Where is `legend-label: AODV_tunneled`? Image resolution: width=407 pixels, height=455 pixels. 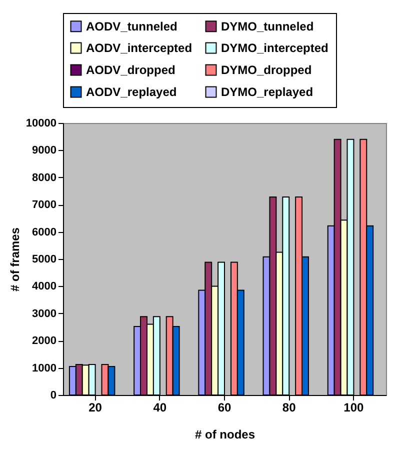
legend-label: AODV_tunneled is located at coordinates (132, 26).